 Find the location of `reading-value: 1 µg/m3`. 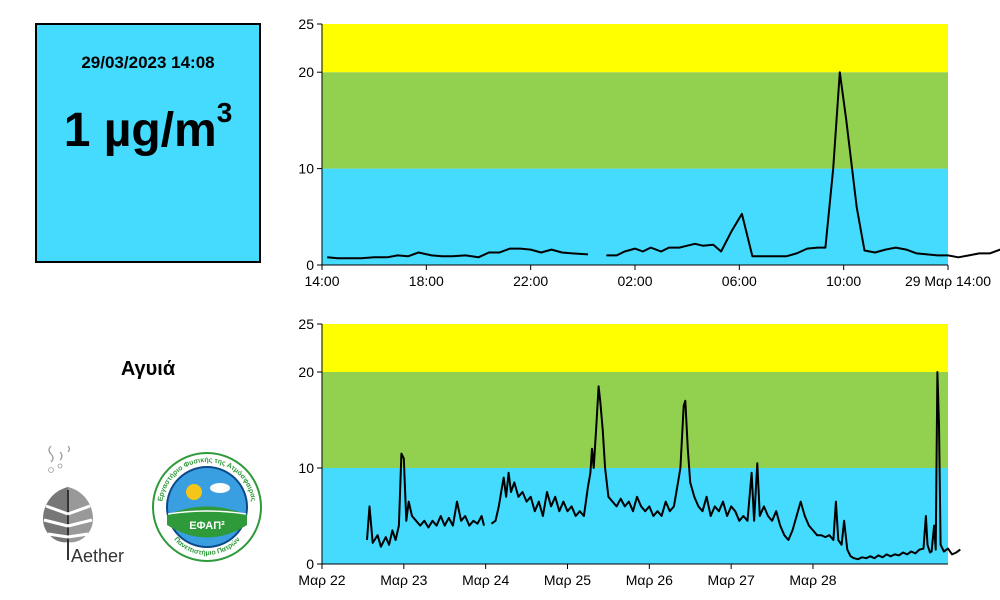

reading-value: 1 µg/m3 is located at coordinates (148, 128).